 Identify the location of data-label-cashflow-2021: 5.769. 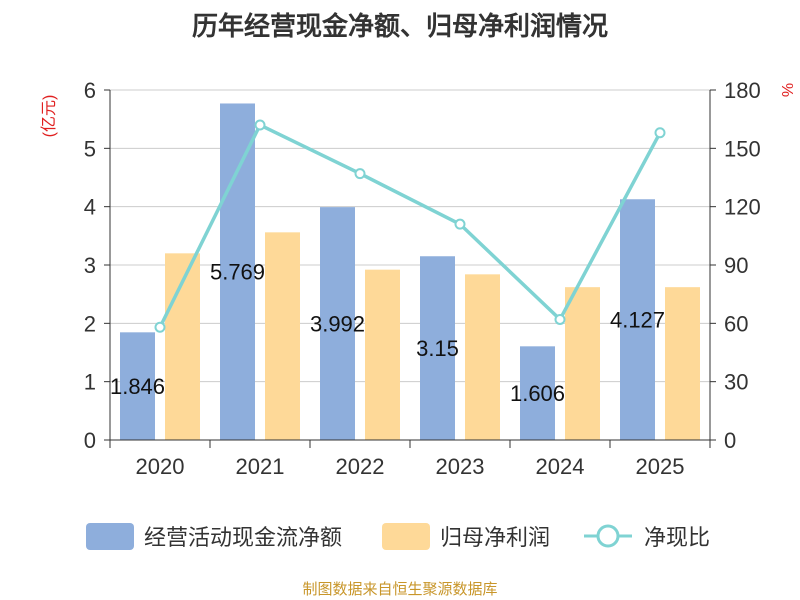
(237, 272).